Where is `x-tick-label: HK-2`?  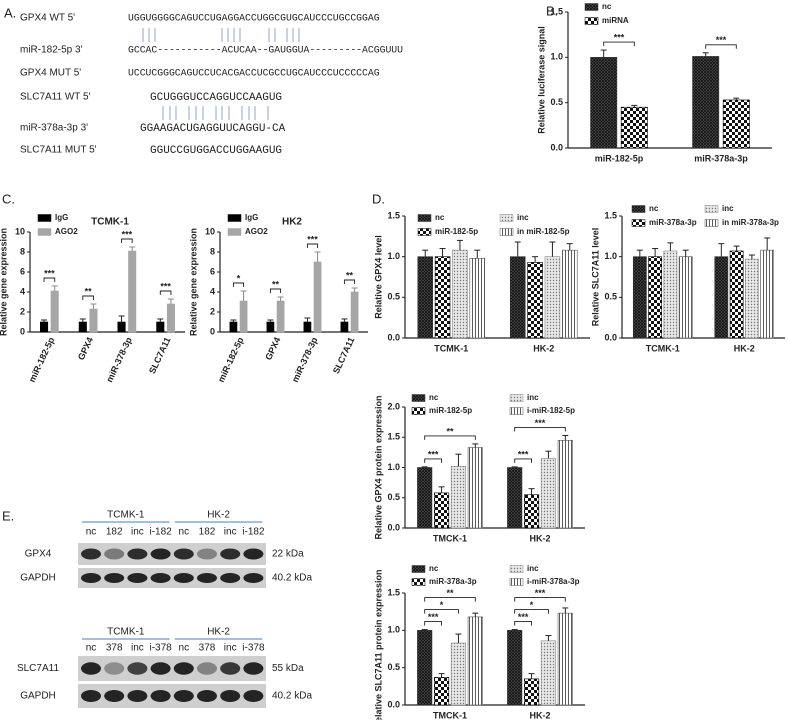
x-tick-label: HK-2 is located at coordinates (539, 715).